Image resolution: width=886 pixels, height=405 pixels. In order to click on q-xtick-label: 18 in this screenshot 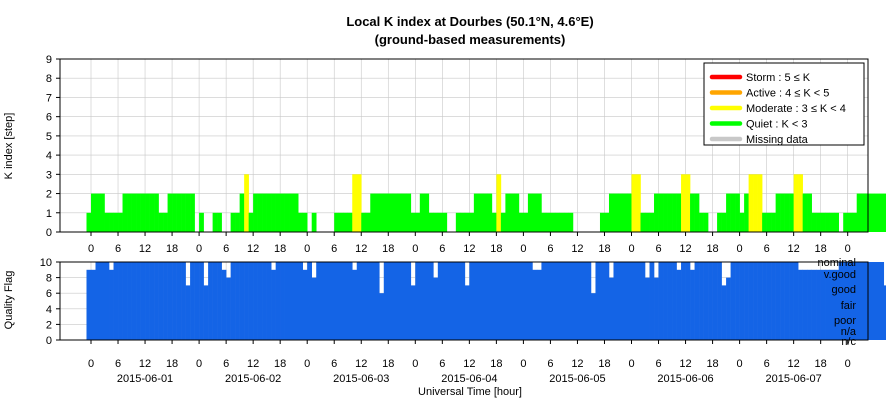, I will do `click(280, 364)`.